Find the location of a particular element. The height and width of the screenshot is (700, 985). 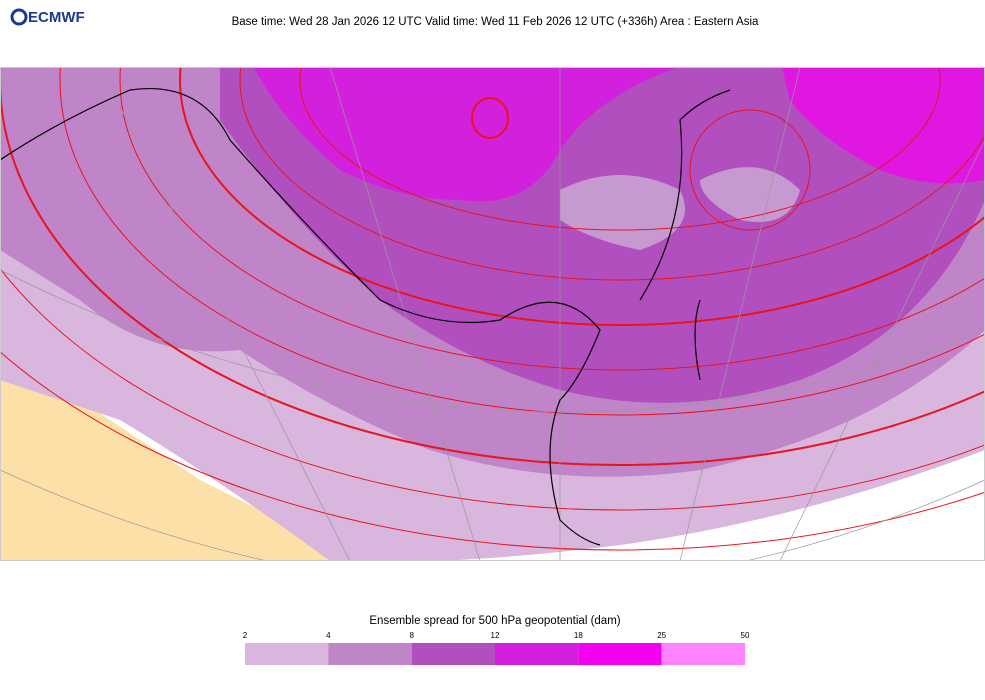

colorbar-tick-label: 50 is located at coordinates (745, 635).